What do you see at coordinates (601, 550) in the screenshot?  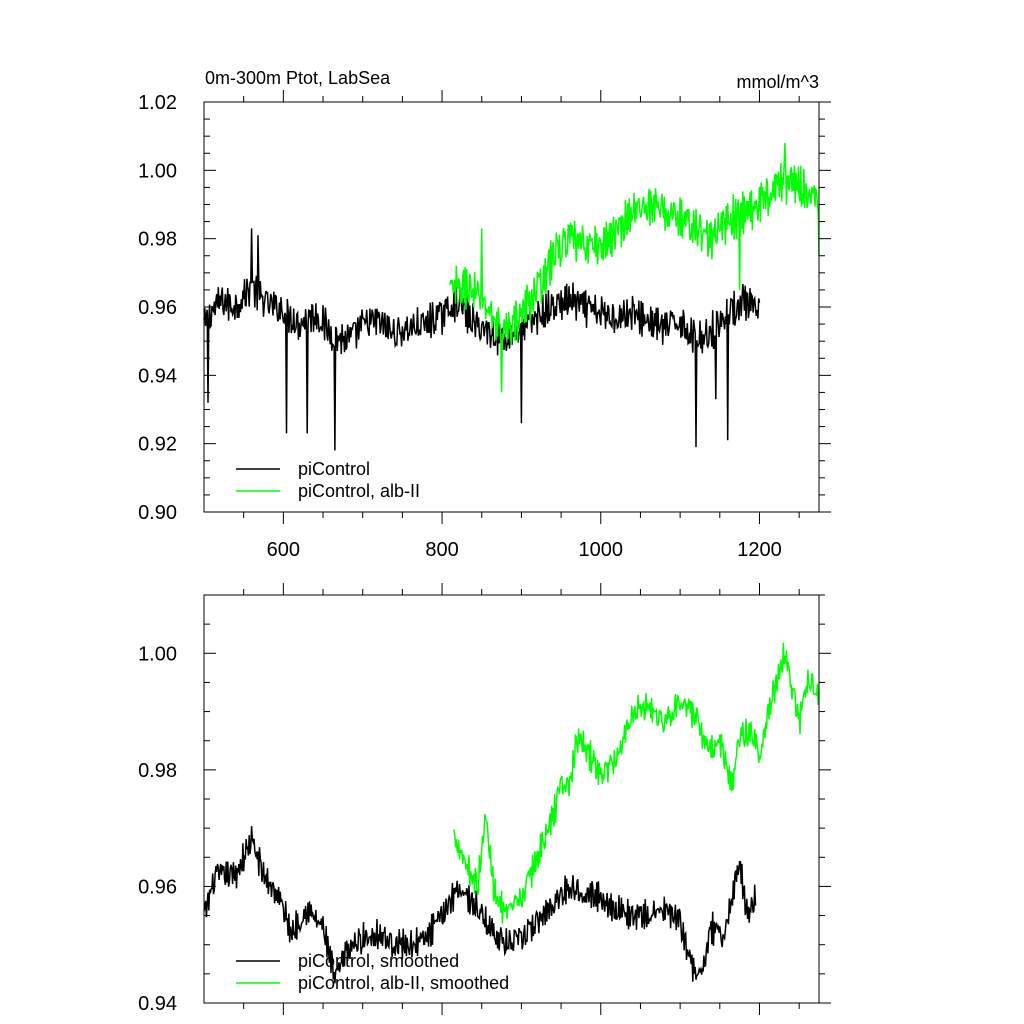 I see `x-tick-label: 1000` at bounding box center [601, 550].